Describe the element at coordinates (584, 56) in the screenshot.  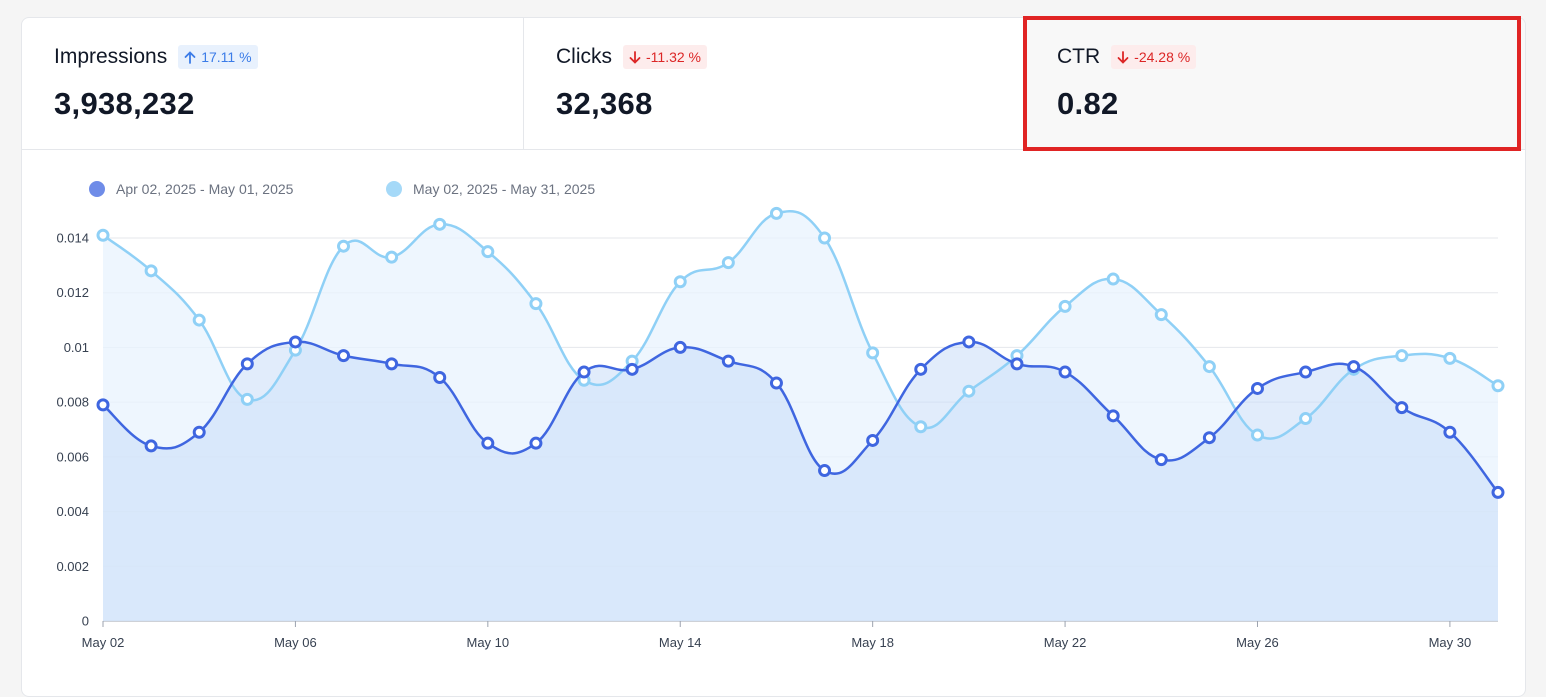
I see `metric-title: Clicks` at that location.